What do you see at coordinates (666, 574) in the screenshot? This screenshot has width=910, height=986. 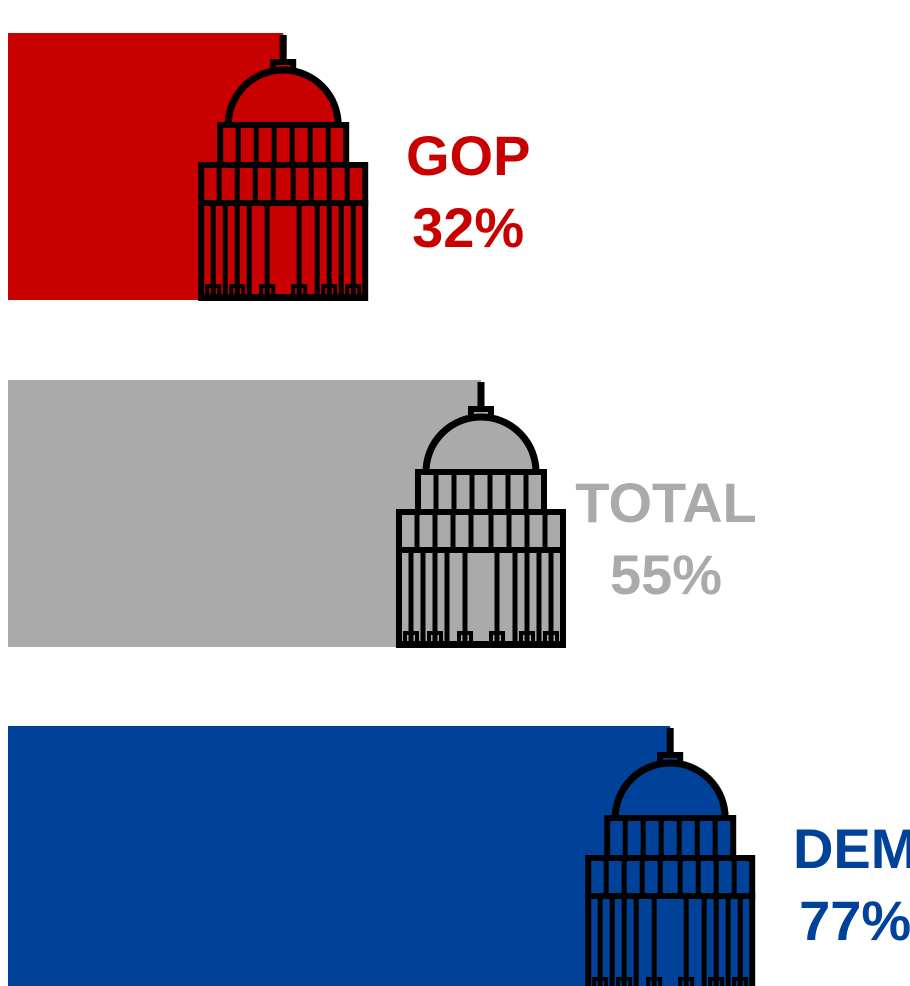 I see `value-label-total: 55%` at bounding box center [666, 574].